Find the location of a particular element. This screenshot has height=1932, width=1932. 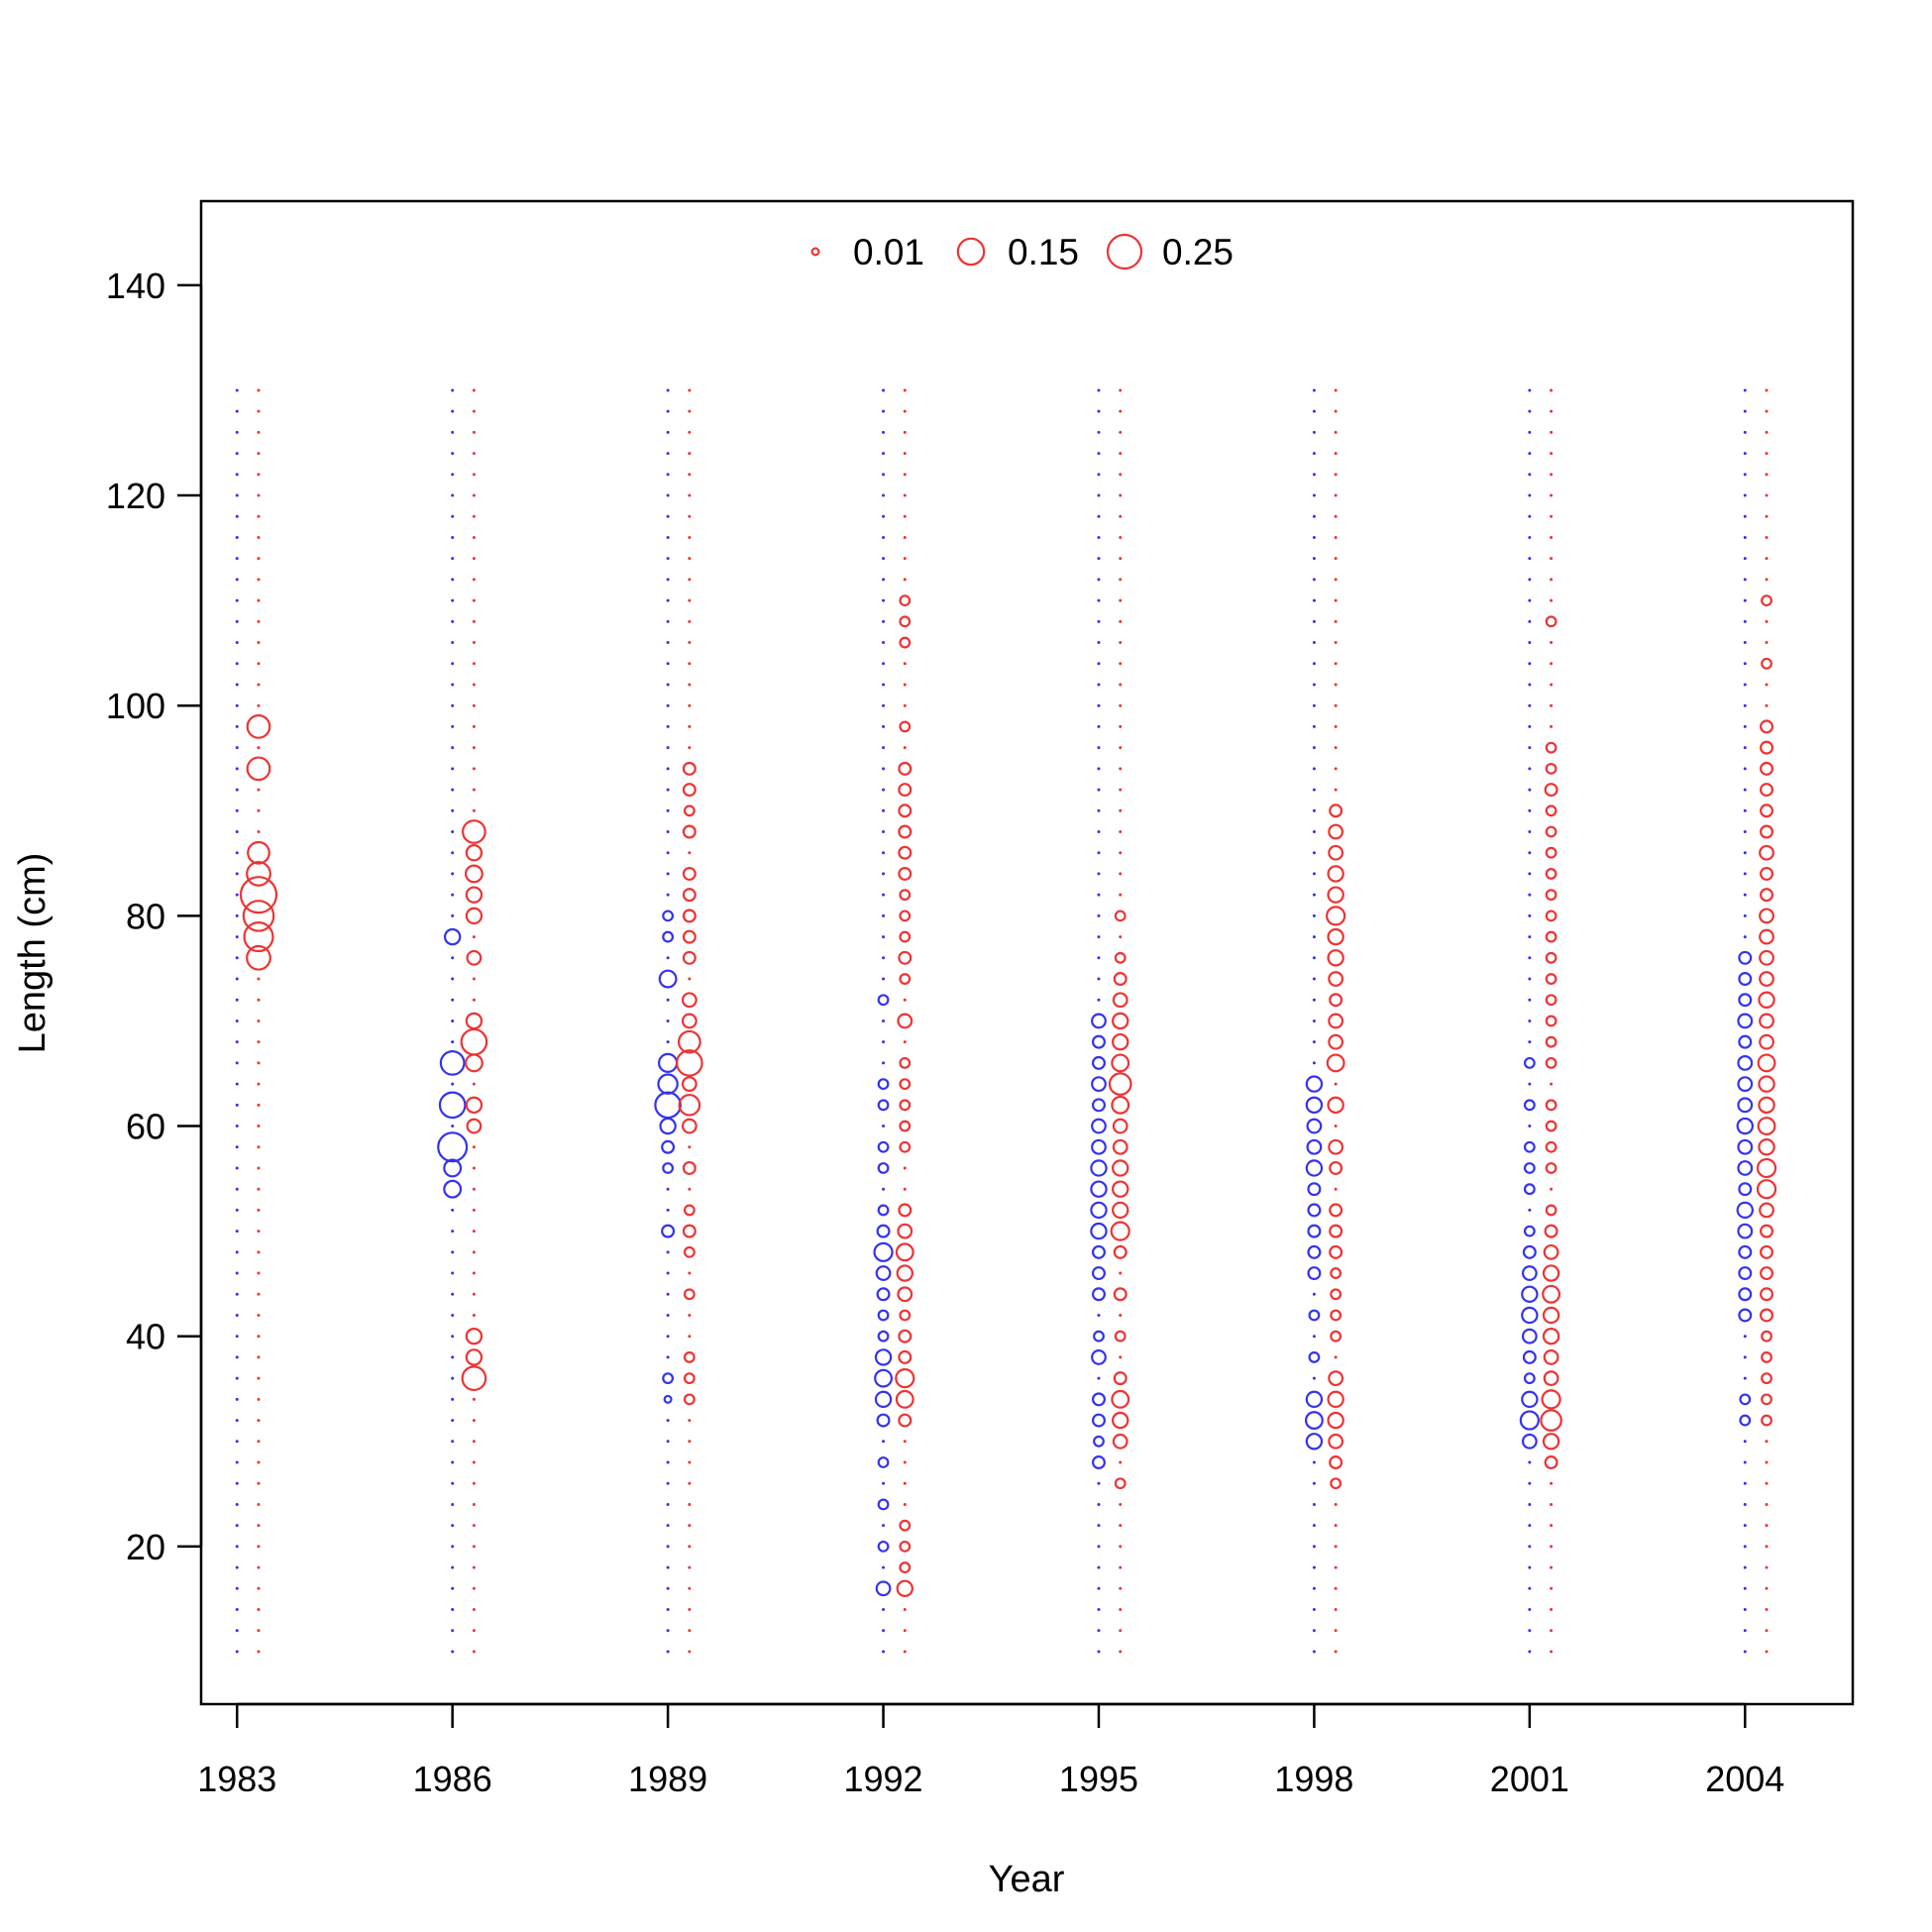

series-1989-blue is located at coordinates (668, 1021).